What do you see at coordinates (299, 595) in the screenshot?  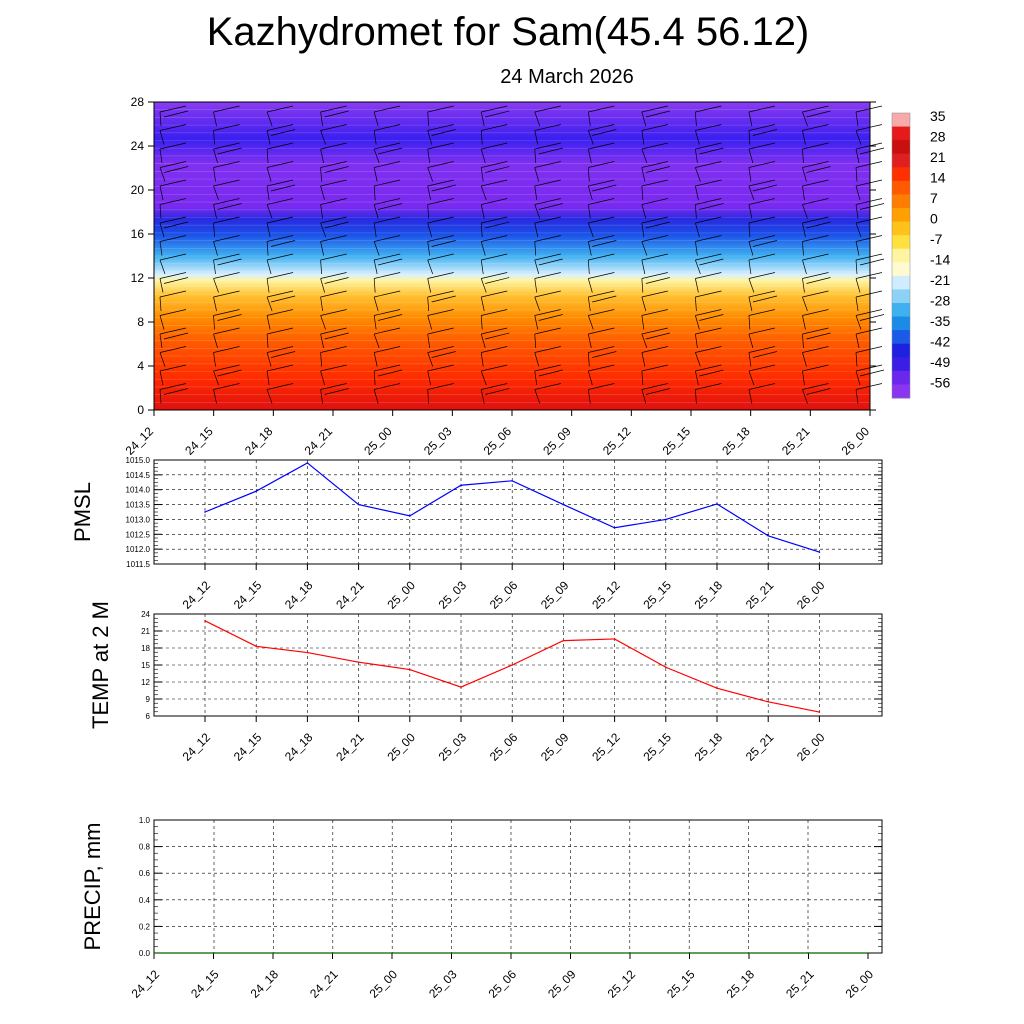 I see `pmsl-x-label-24-18: 24_18` at bounding box center [299, 595].